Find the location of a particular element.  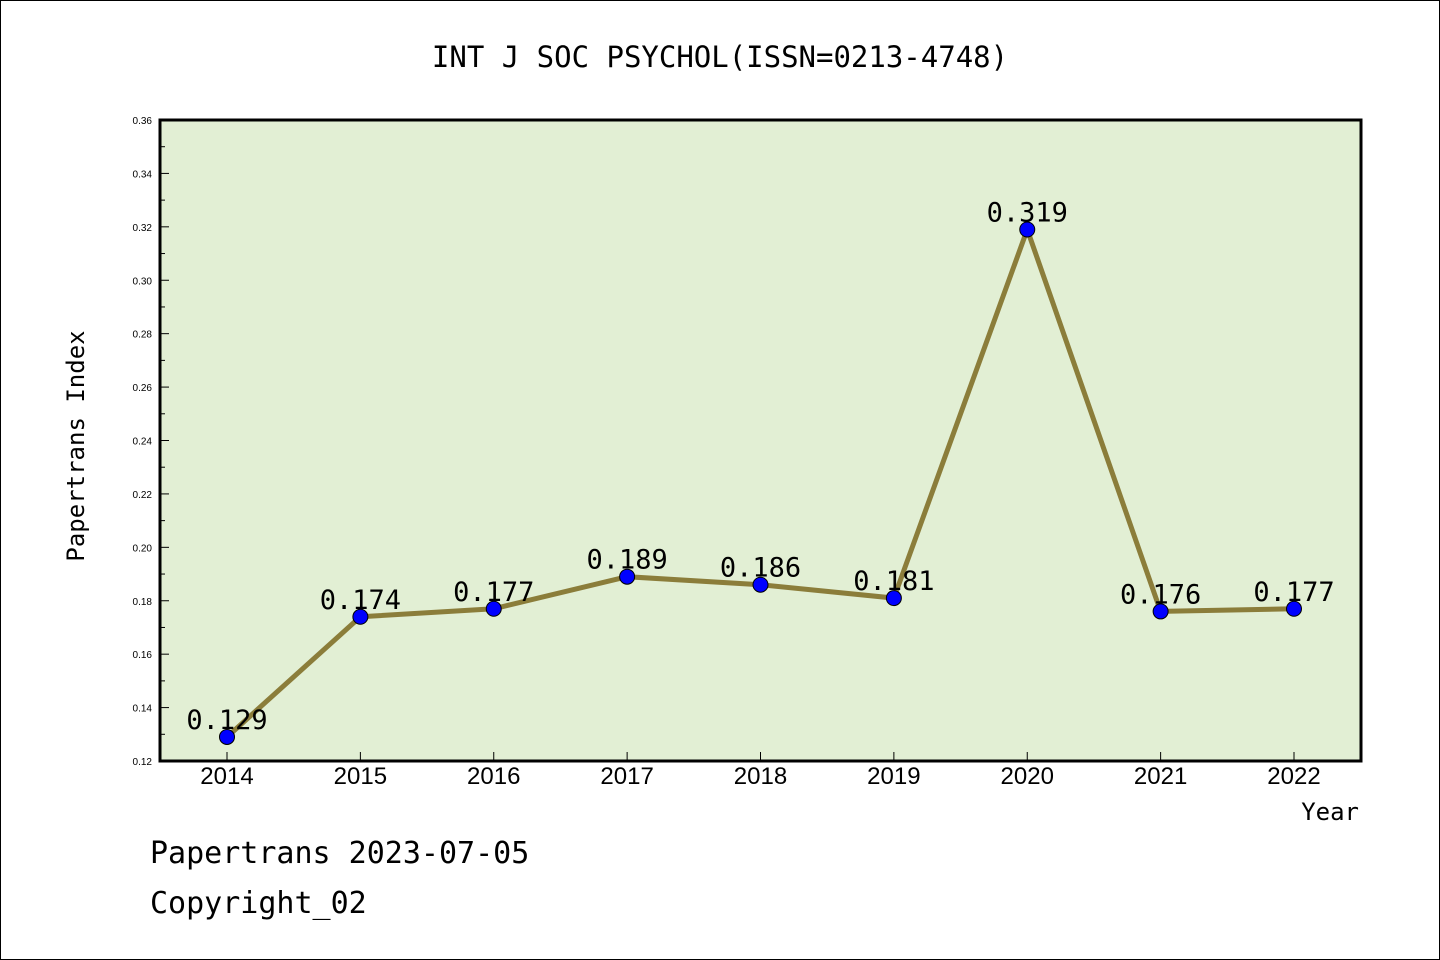

y-tick-label: 0.32 is located at coordinates (143, 228).